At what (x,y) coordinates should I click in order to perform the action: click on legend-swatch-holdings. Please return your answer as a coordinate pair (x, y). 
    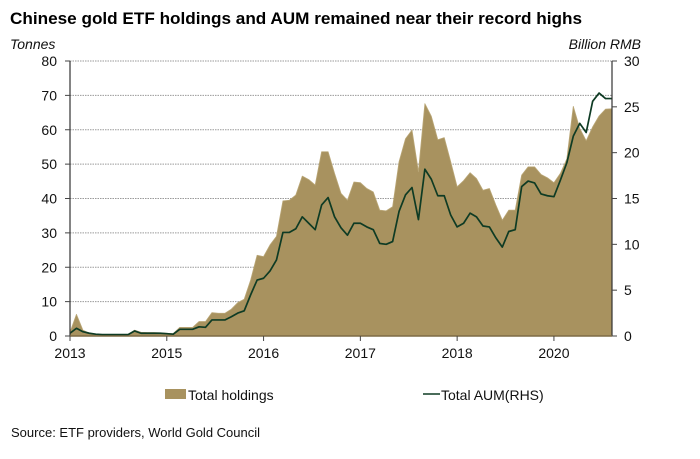
    Looking at the image, I should click on (175, 394).